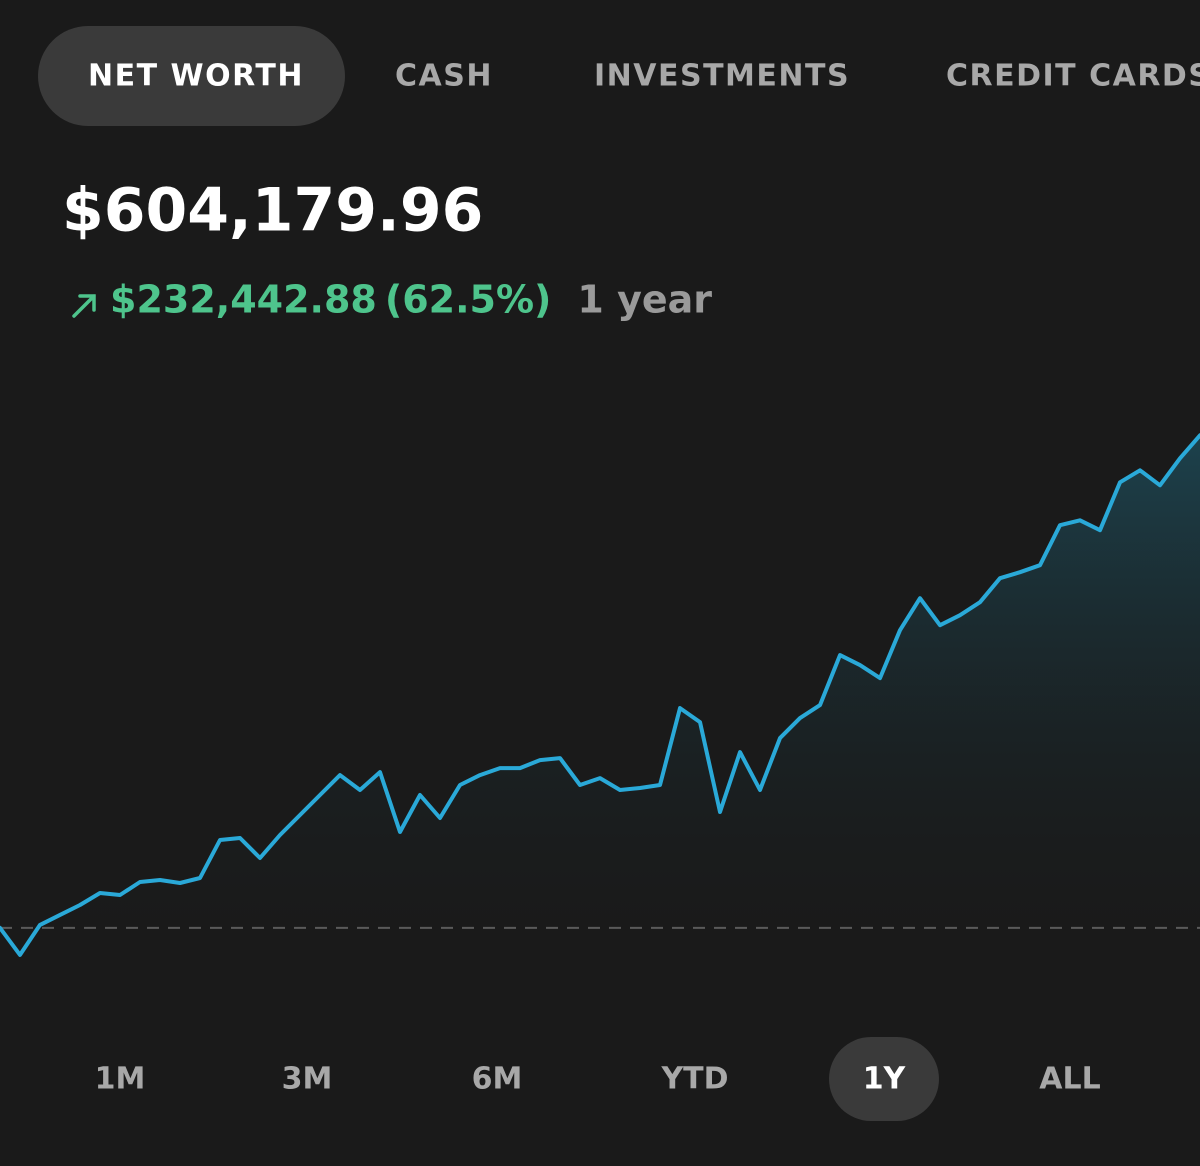 The width and height of the screenshot is (1200, 1166). Describe the element at coordinates (598, 1079) in the screenshot. I see `range-selector: 1M 3M 6M YTD 1Y ALL` at that location.